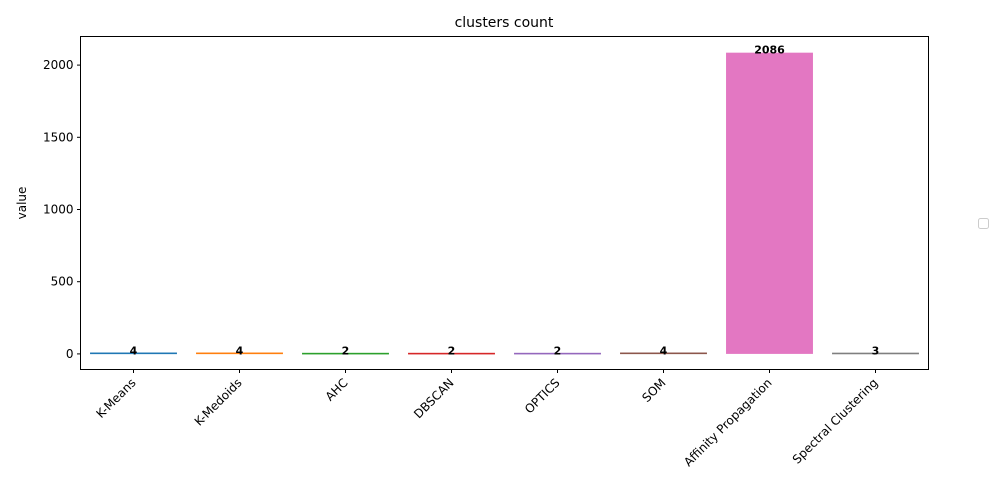 The height and width of the screenshot is (500, 1000). What do you see at coordinates (58, 65) in the screenshot?
I see `y-tick-label: 2000` at bounding box center [58, 65].